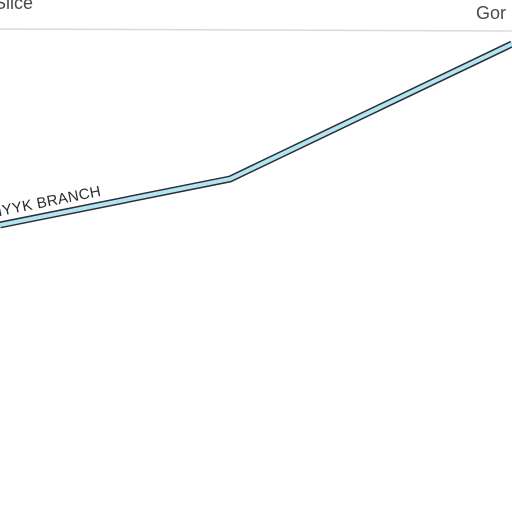 Image resolution: width=512 pixels, height=512 pixels. I want to click on place-label-top-left: Slice, so click(16, 6).